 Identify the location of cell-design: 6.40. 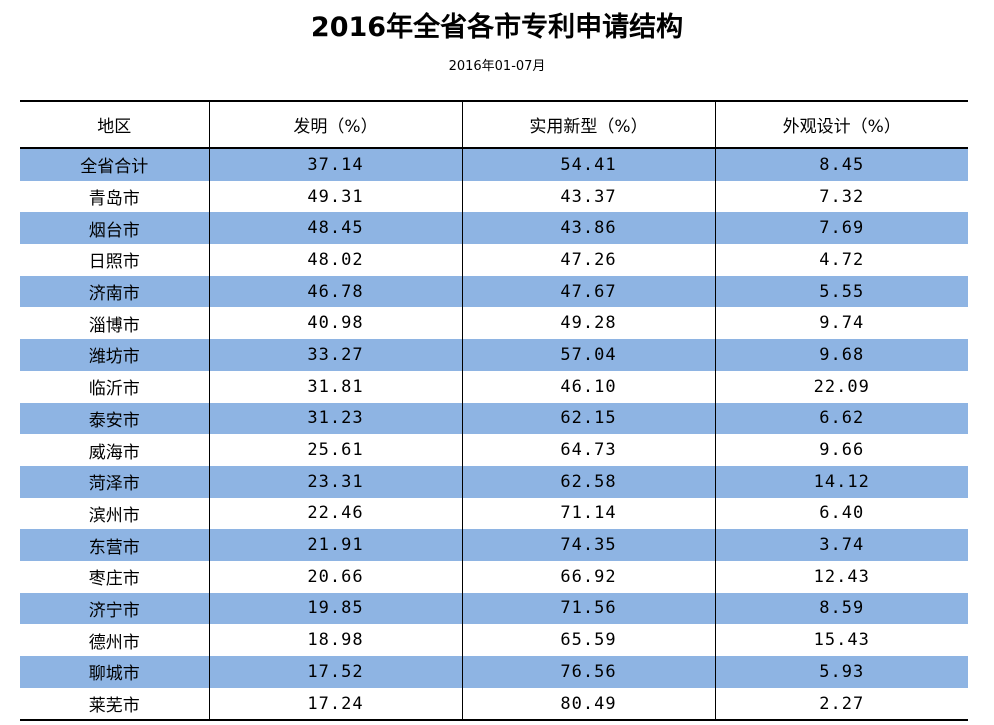
(841, 513).